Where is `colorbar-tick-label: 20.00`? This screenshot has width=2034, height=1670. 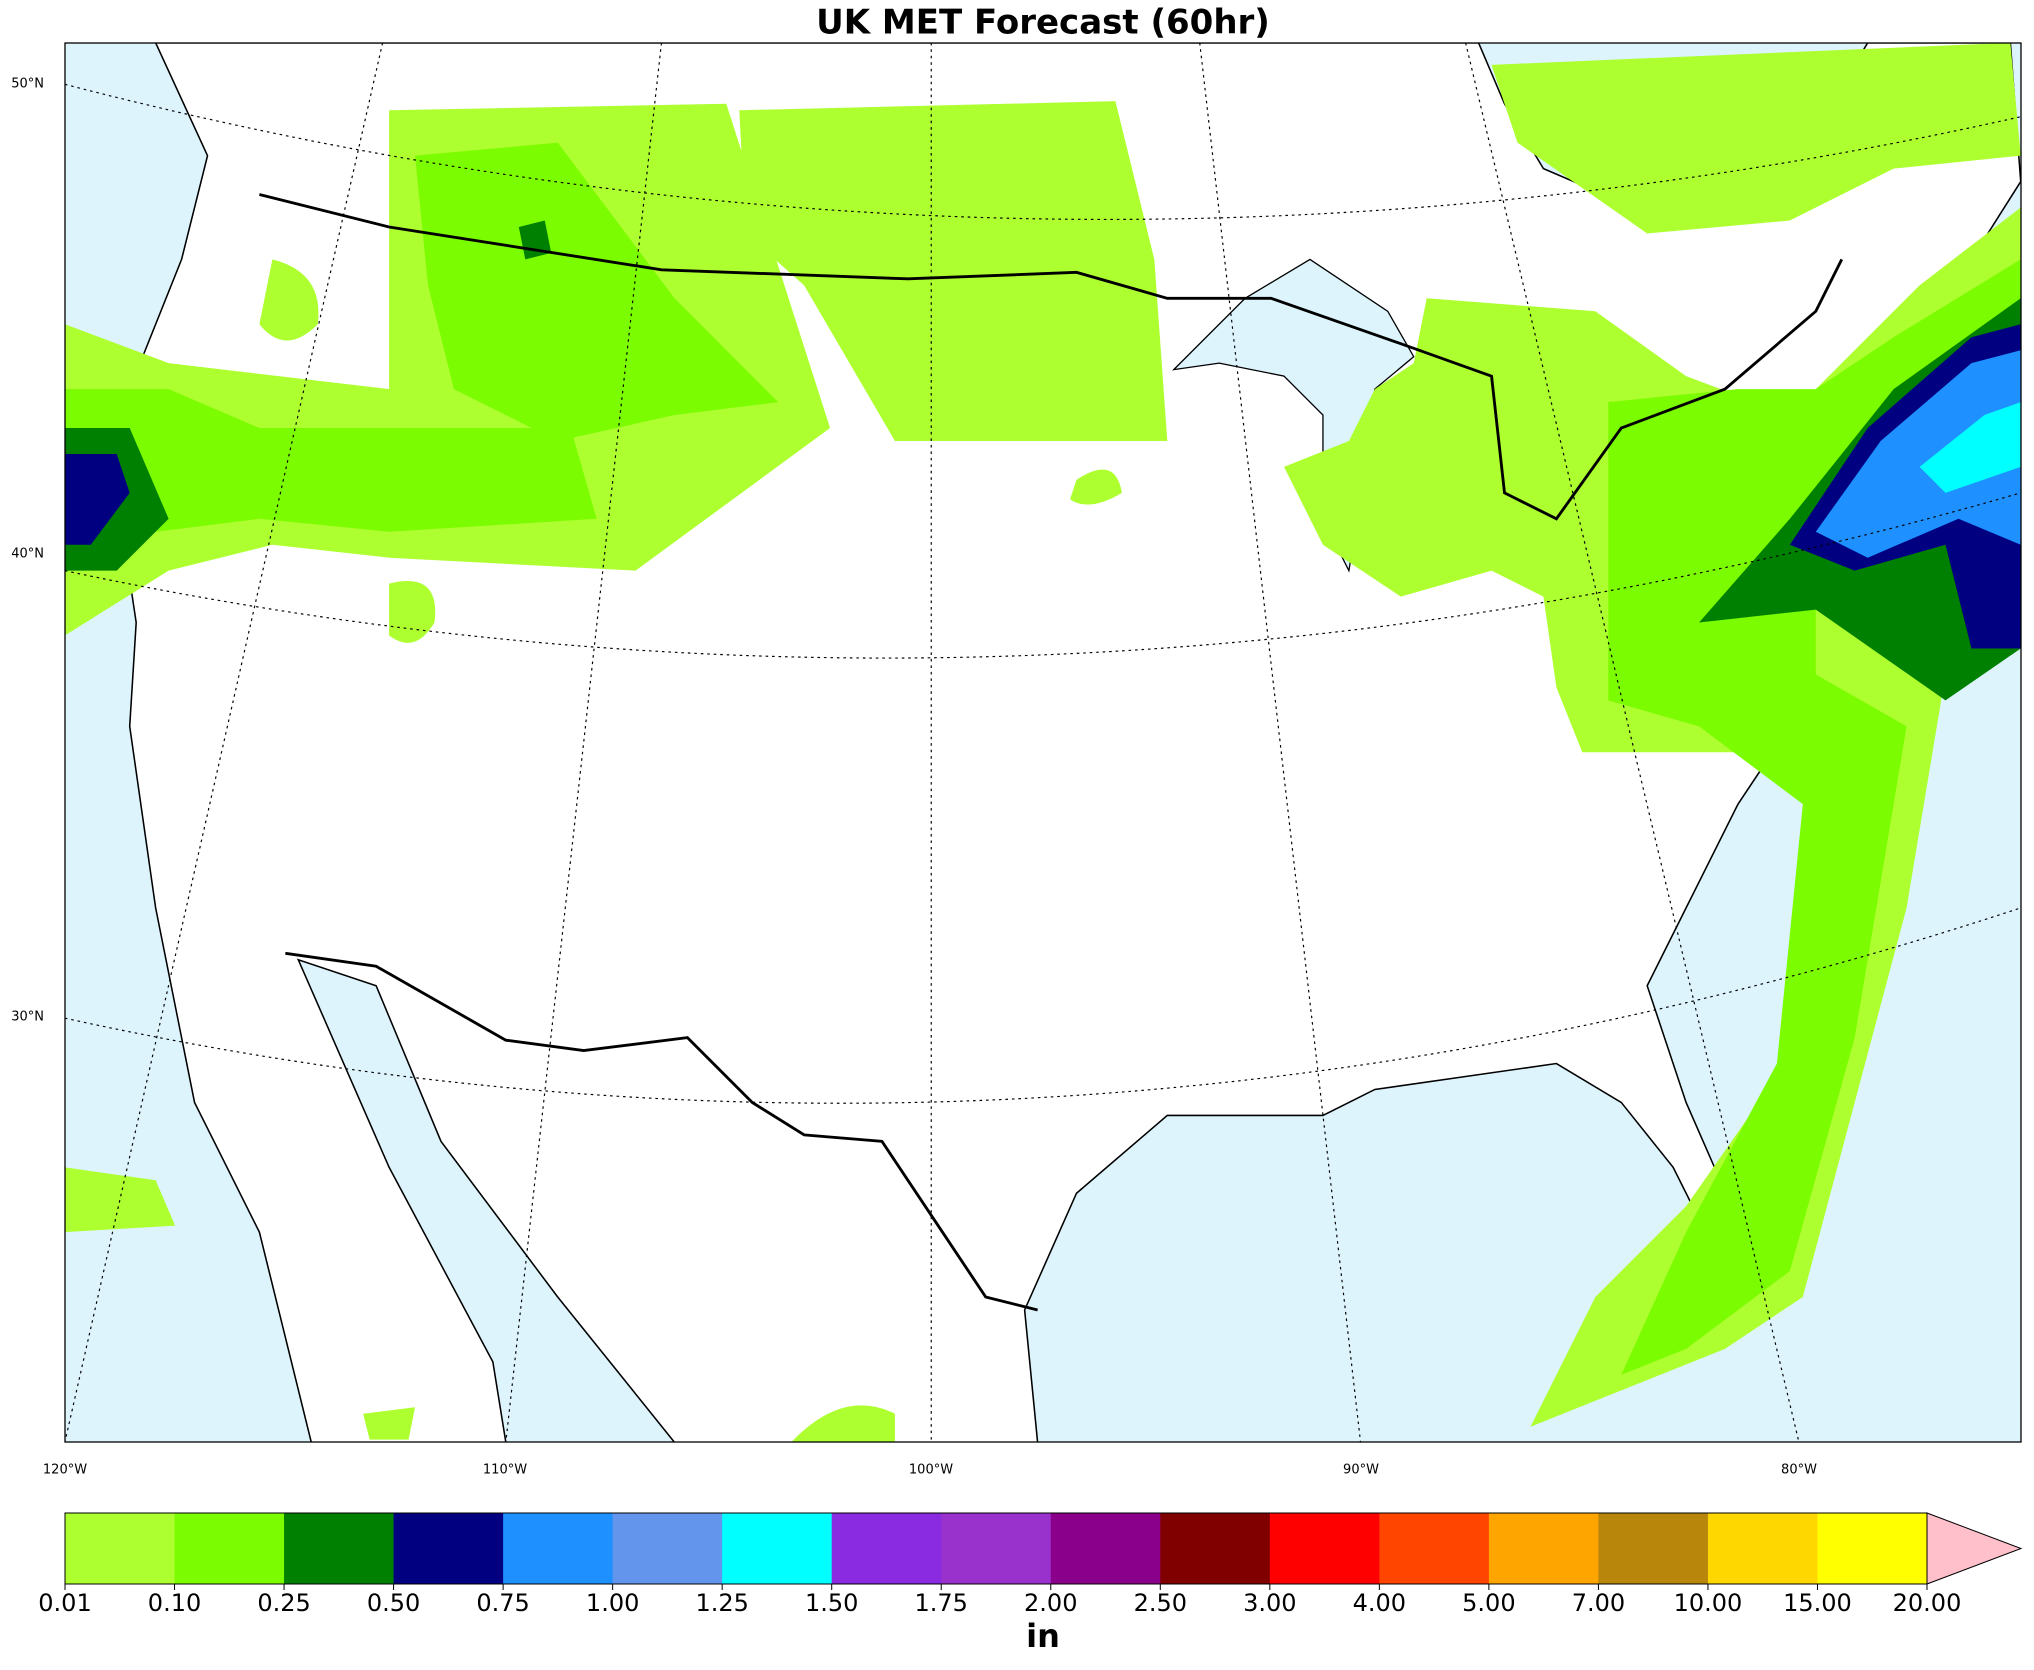
colorbar-tick-label: 20.00 is located at coordinates (1927, 1603).